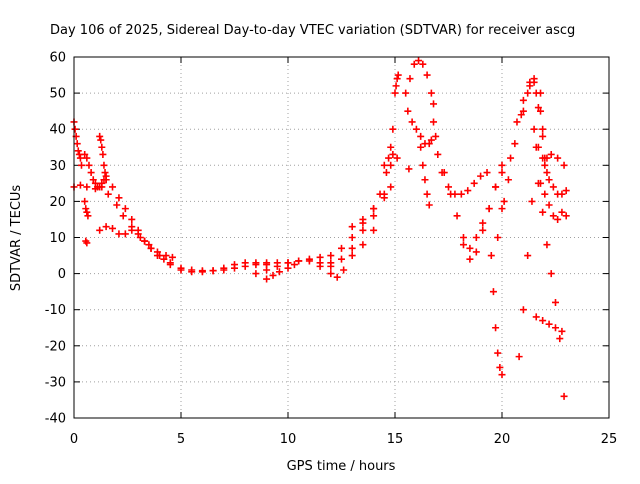 The height and width of the screenshot is (484, 640). I want to click on x-tick-label: 25, so click(609, 439).